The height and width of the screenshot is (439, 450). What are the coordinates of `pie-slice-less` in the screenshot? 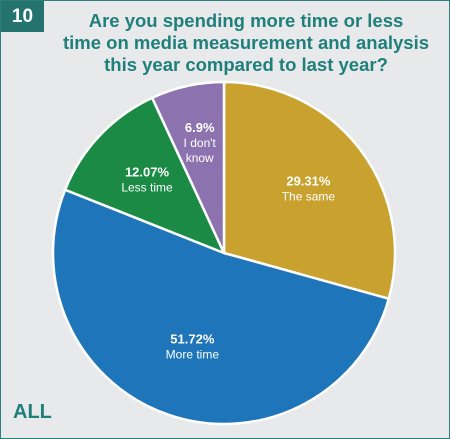 It's located at (145, 176).